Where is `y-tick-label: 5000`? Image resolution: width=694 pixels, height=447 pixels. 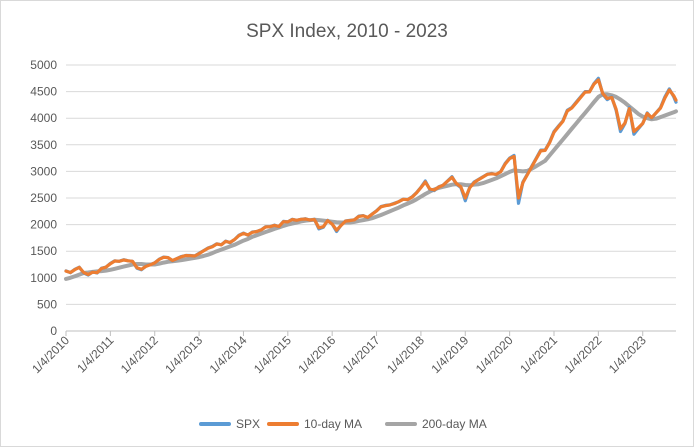
y-tick-label: 5000 is located at coordinates (43, 65).